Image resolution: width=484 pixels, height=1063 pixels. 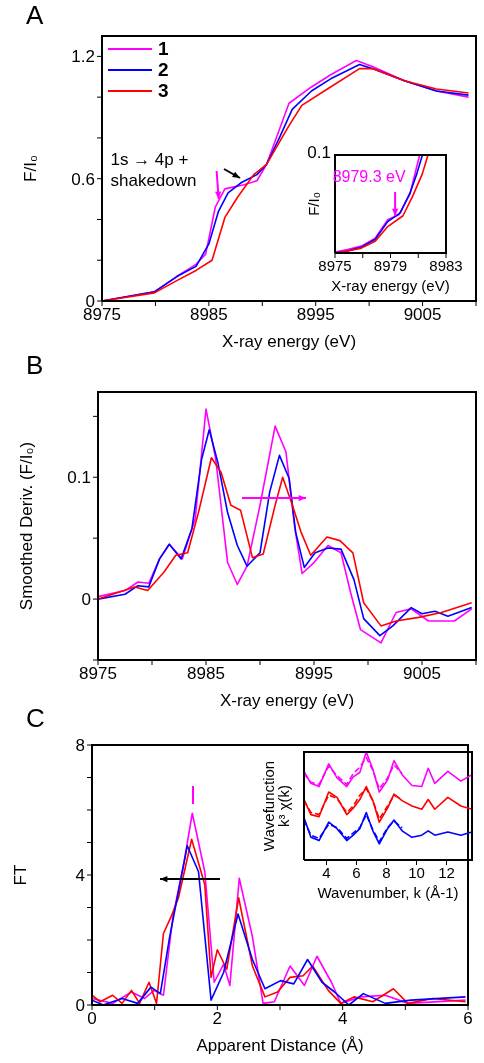 What do you see at coordinates (35, 365) in the screenshot?
I see `chart-title: B` at bounding box center [35, 365].